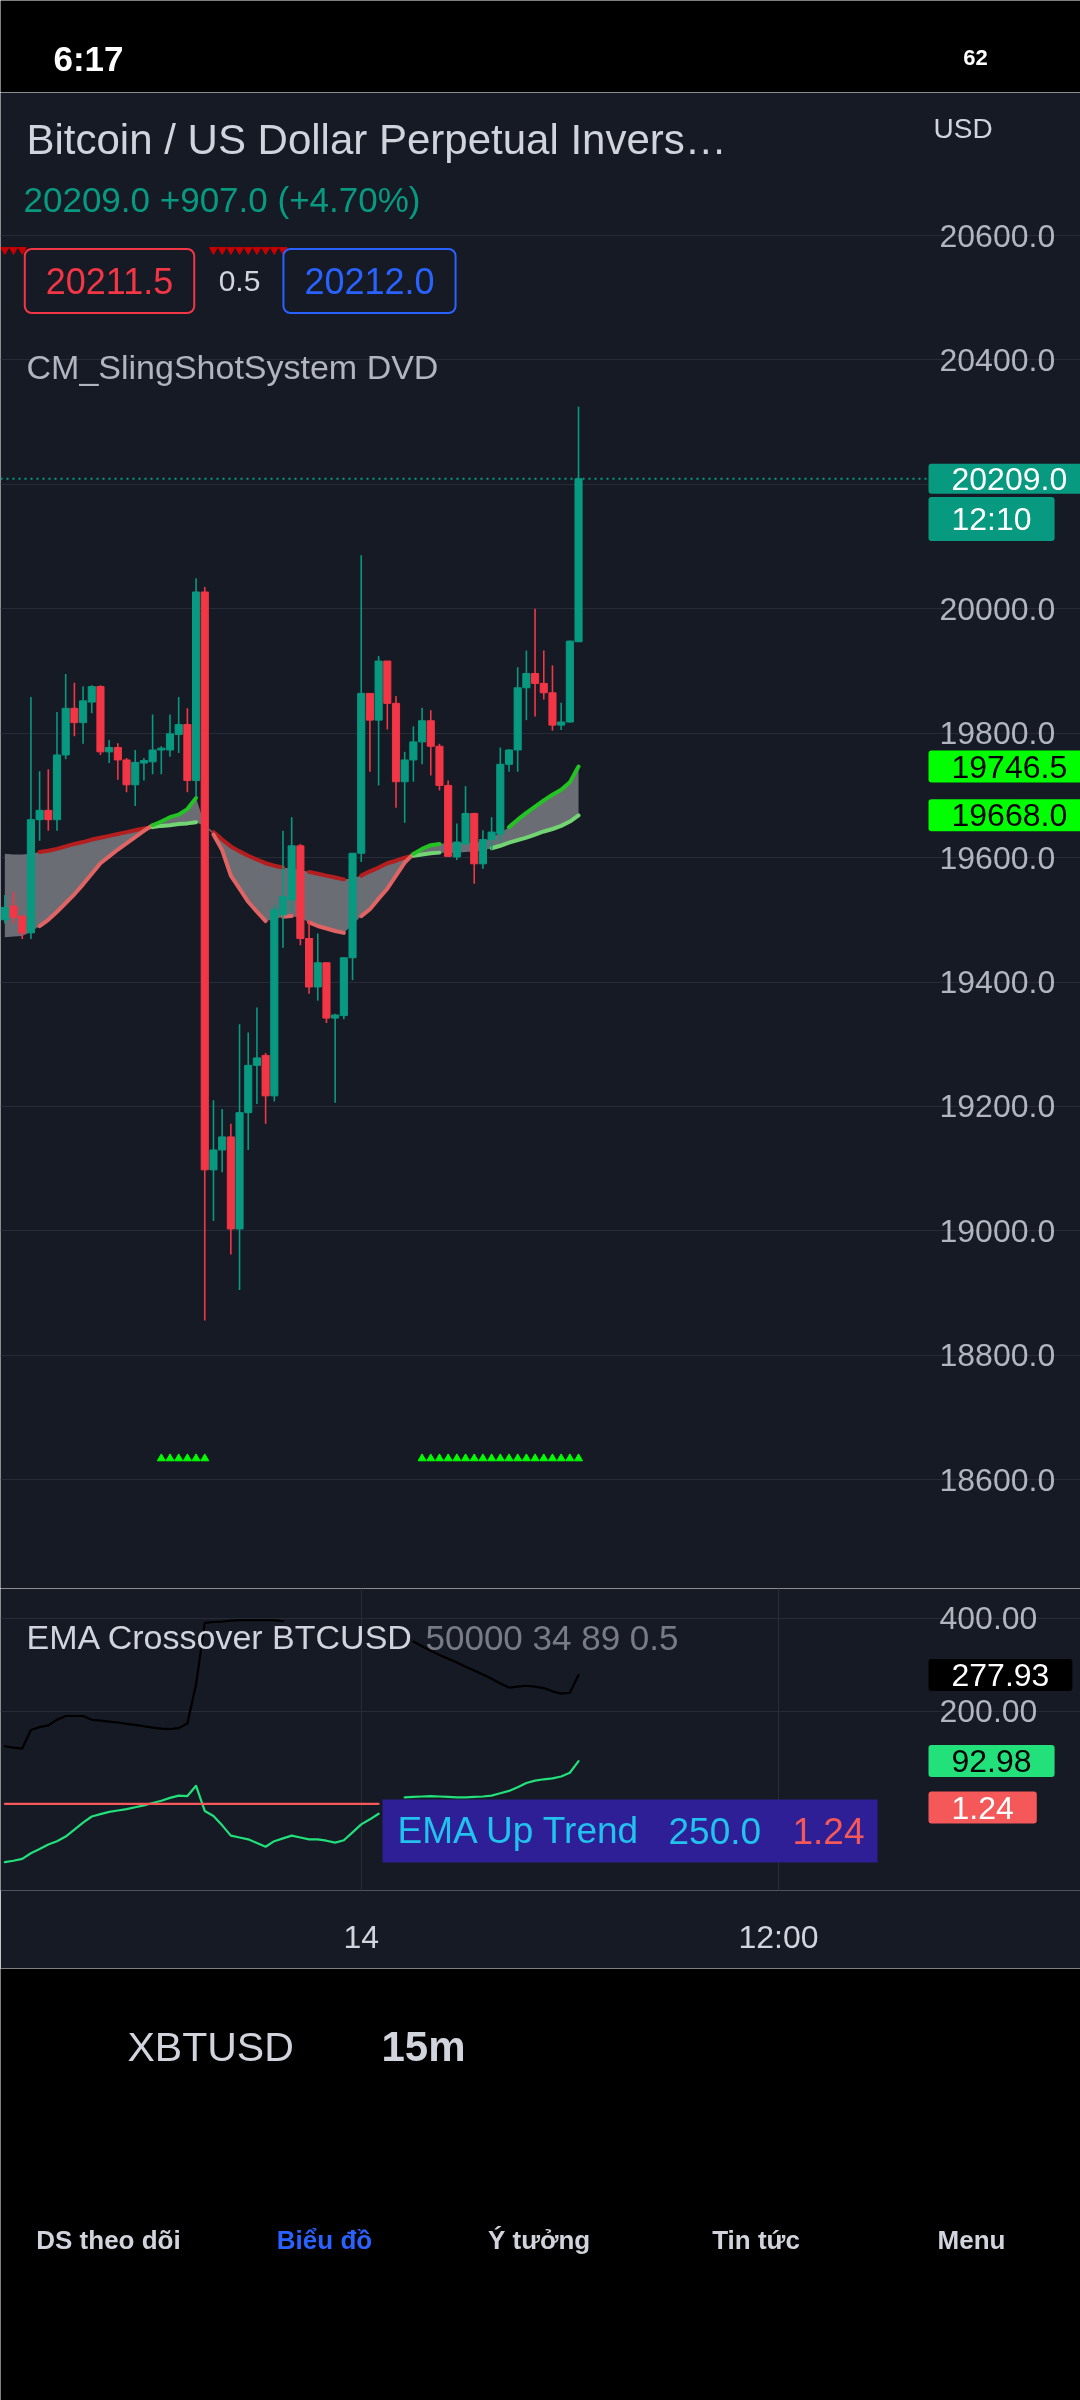 The height and width of the screenshot is (2400, 1080). I want to click on ref-line-label: 20209.0, so click(1009, 478).